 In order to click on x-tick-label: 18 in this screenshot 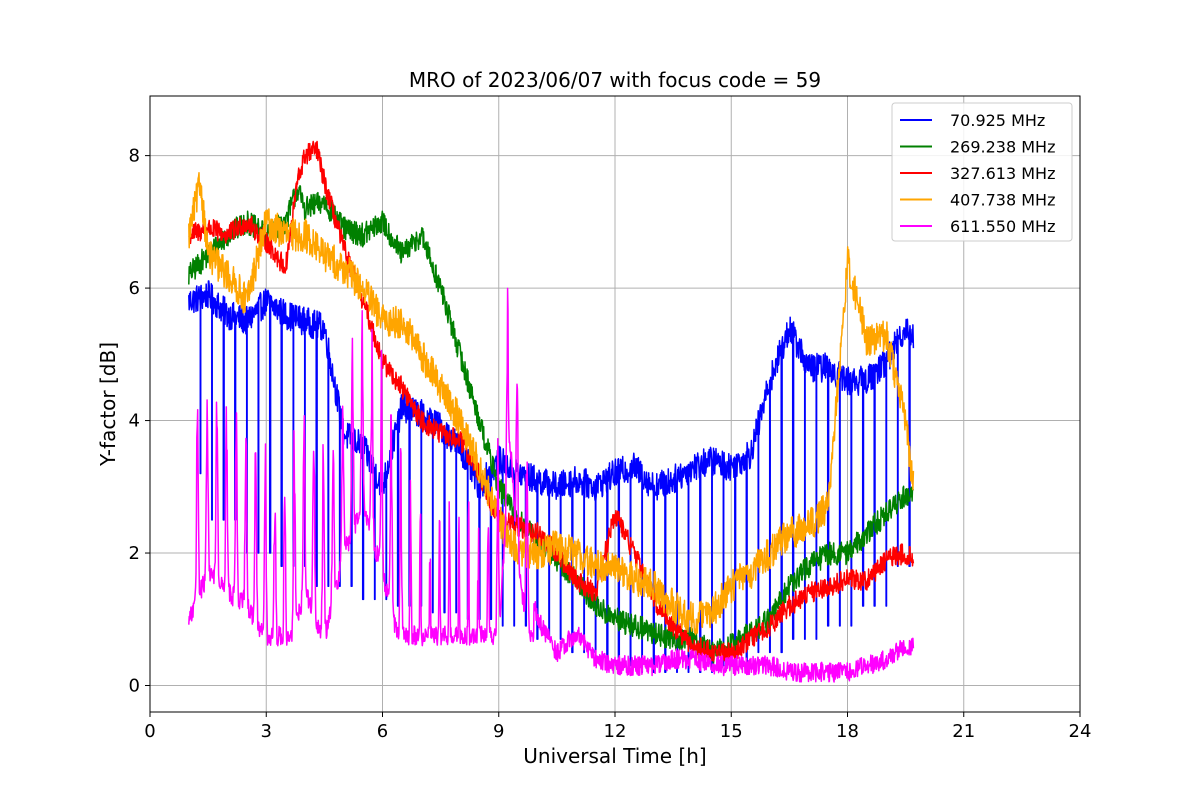, I will do `click(847, 731)`.